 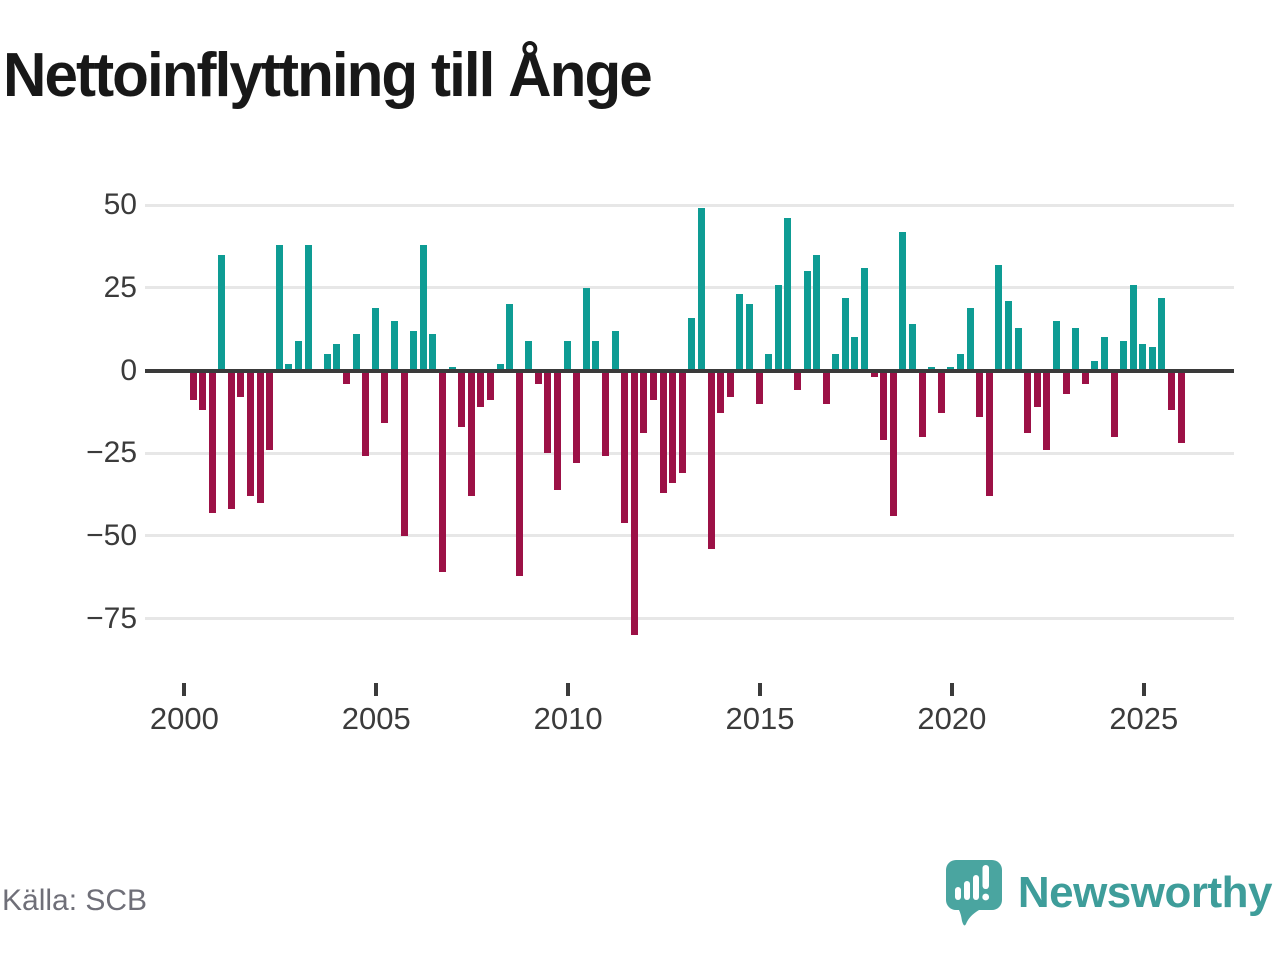 What do you see at coordinates (961, 362) in the screenshot?
I see `bar-2020-Q1` at bounding box center [961, 362].